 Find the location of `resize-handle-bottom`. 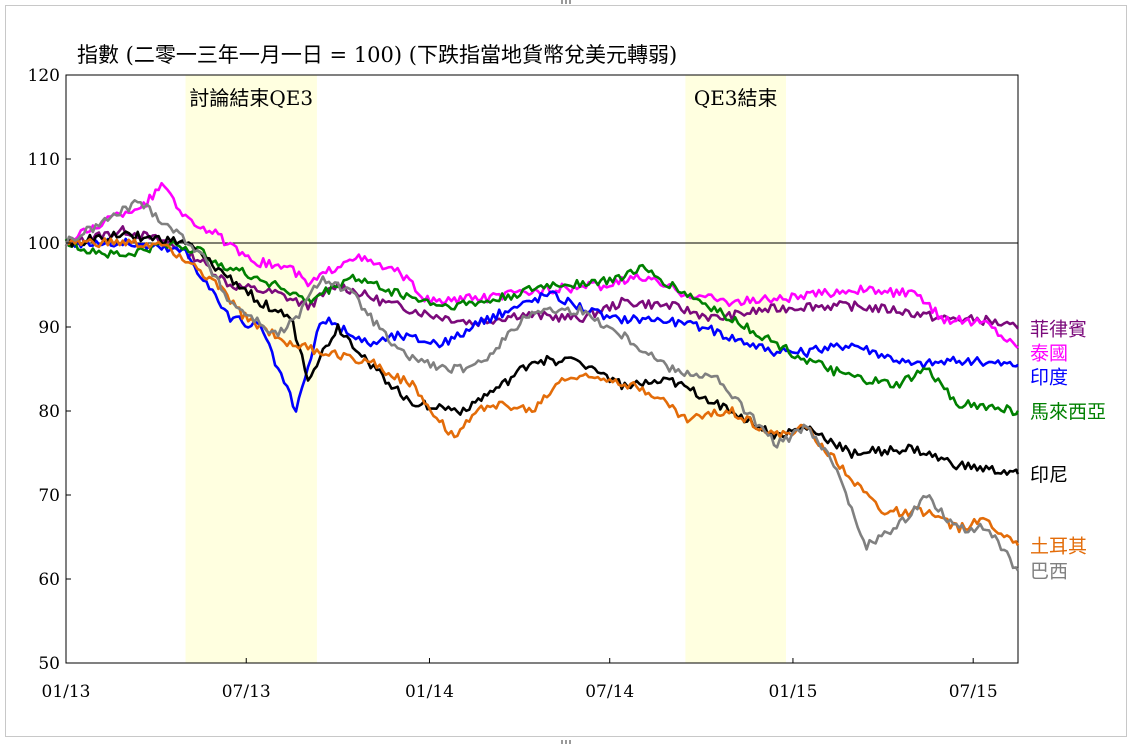

resize-handle-bottom is located at coordinates (567, 742).